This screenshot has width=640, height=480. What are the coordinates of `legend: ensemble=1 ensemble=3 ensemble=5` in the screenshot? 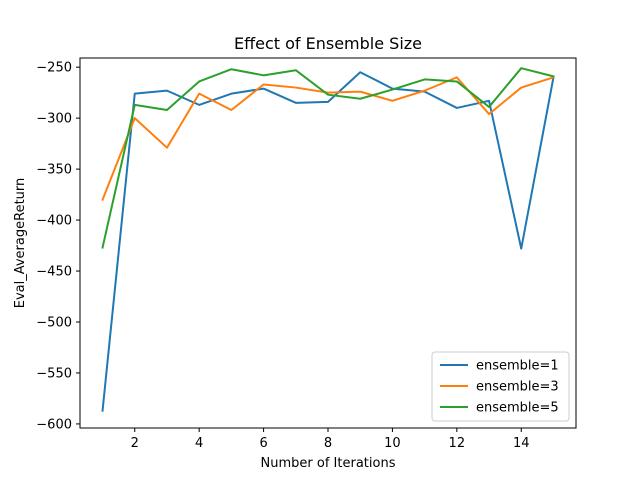 It's located at (500, 386).